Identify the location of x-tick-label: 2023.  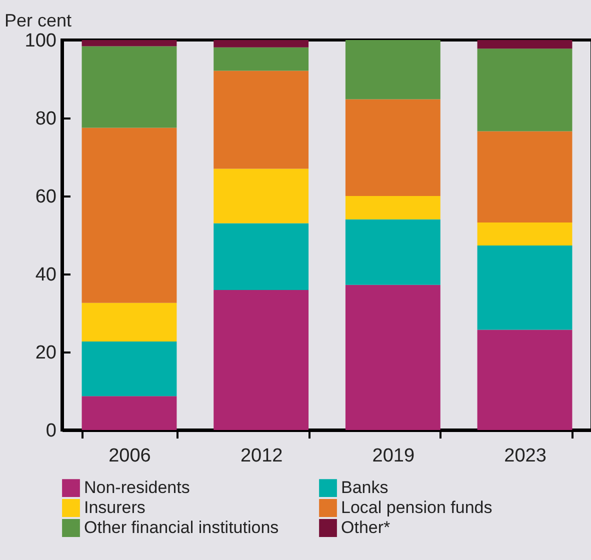
(525, 456).